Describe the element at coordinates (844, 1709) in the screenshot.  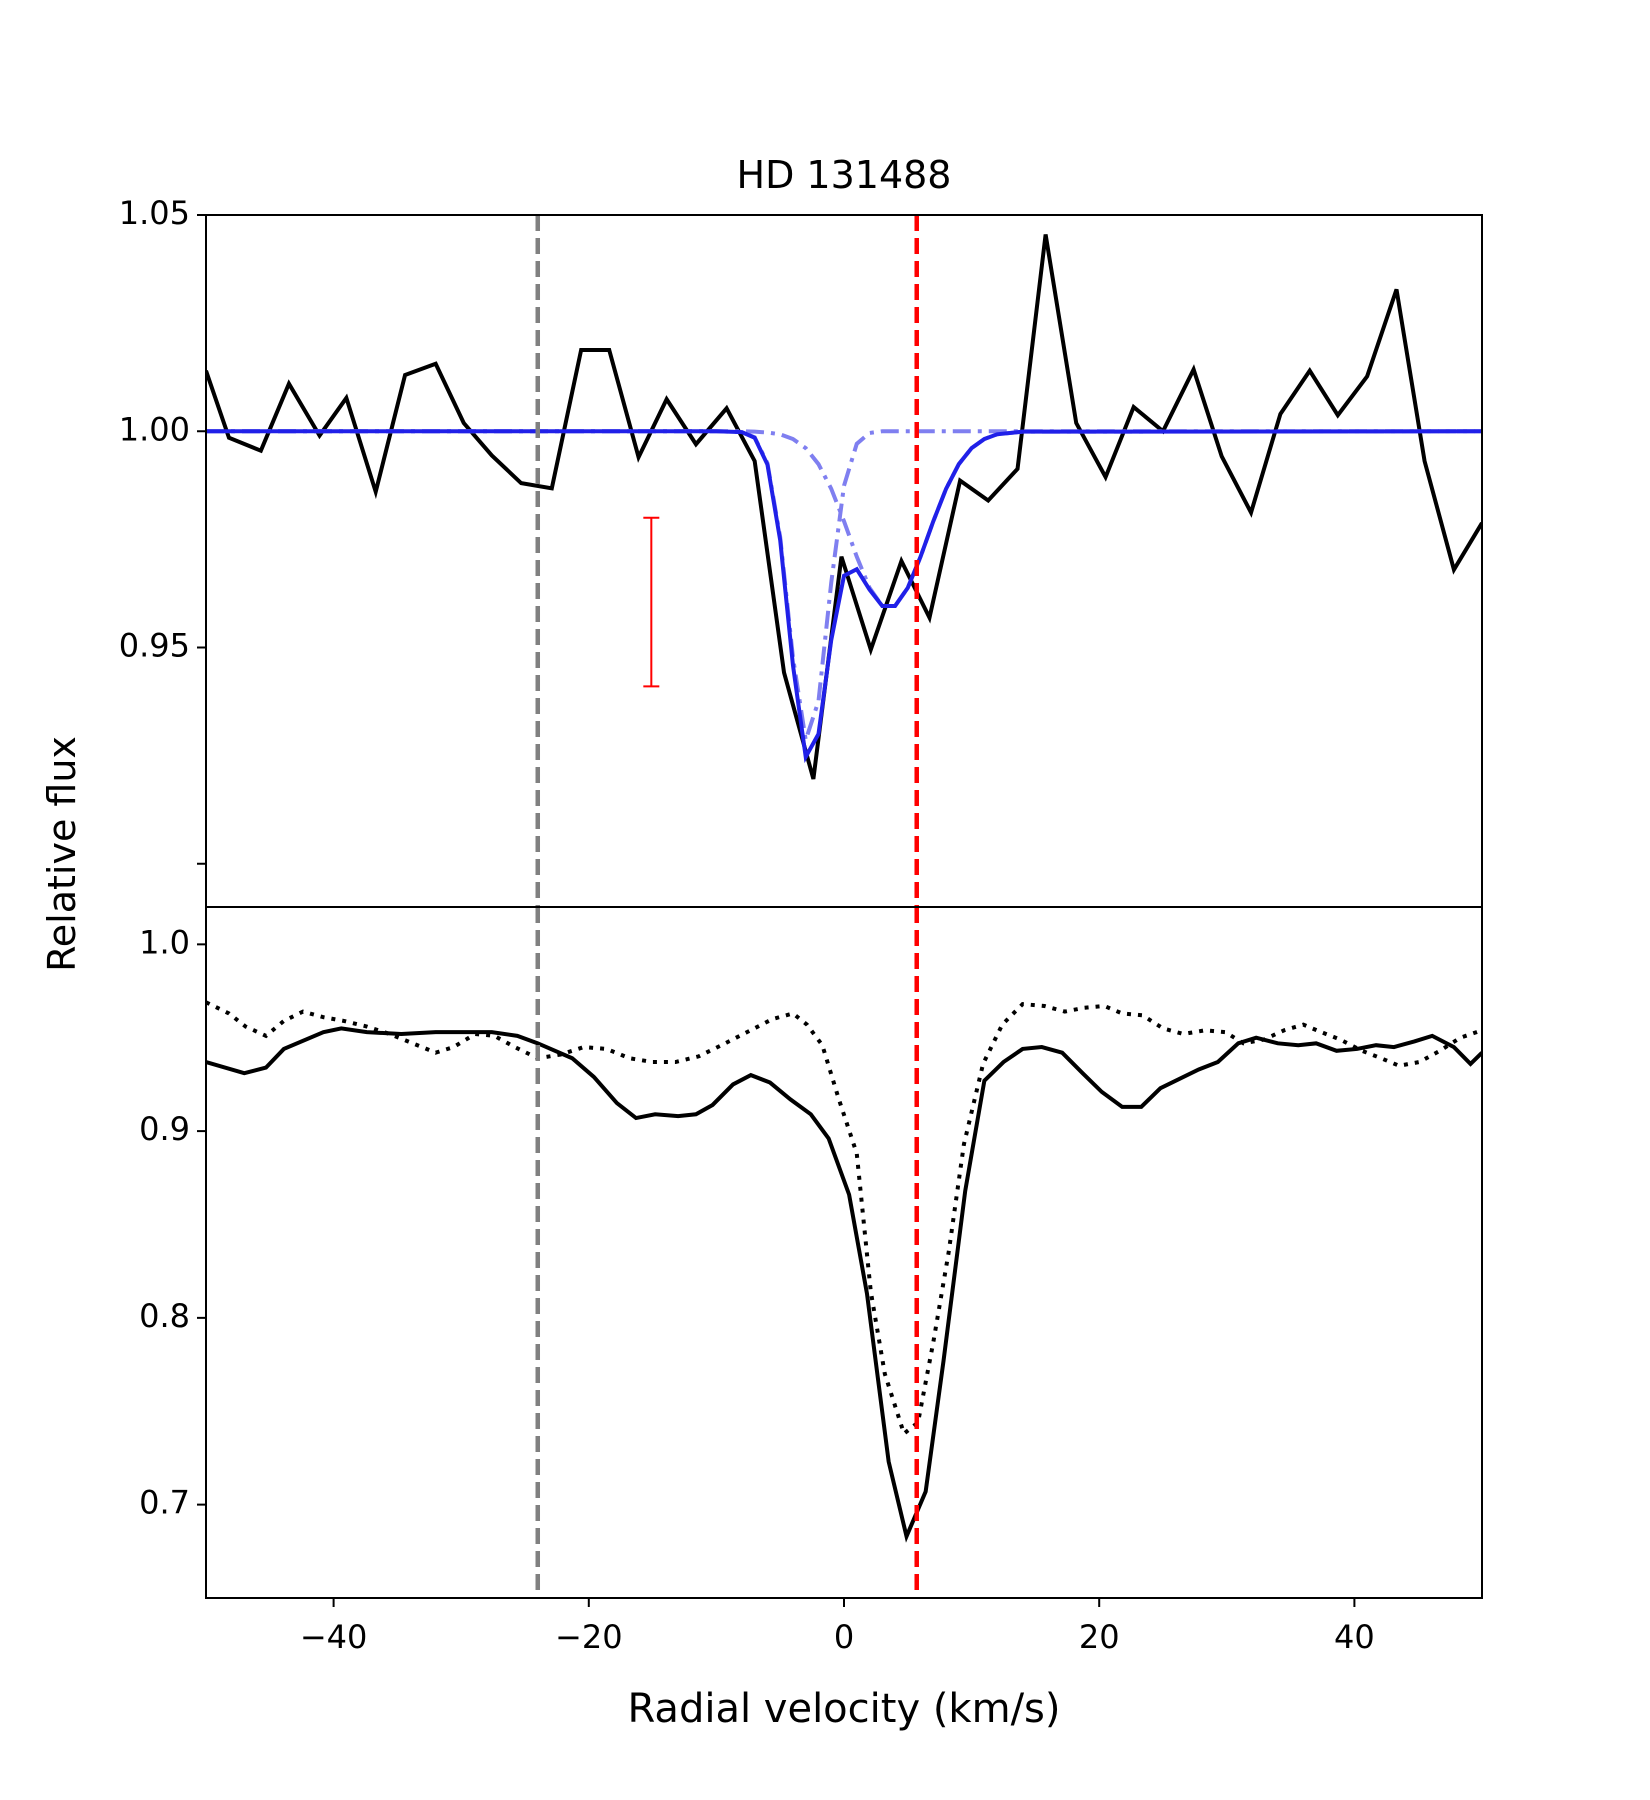
I see `x-axis-label: Radial velocity (km/s)` at that location.